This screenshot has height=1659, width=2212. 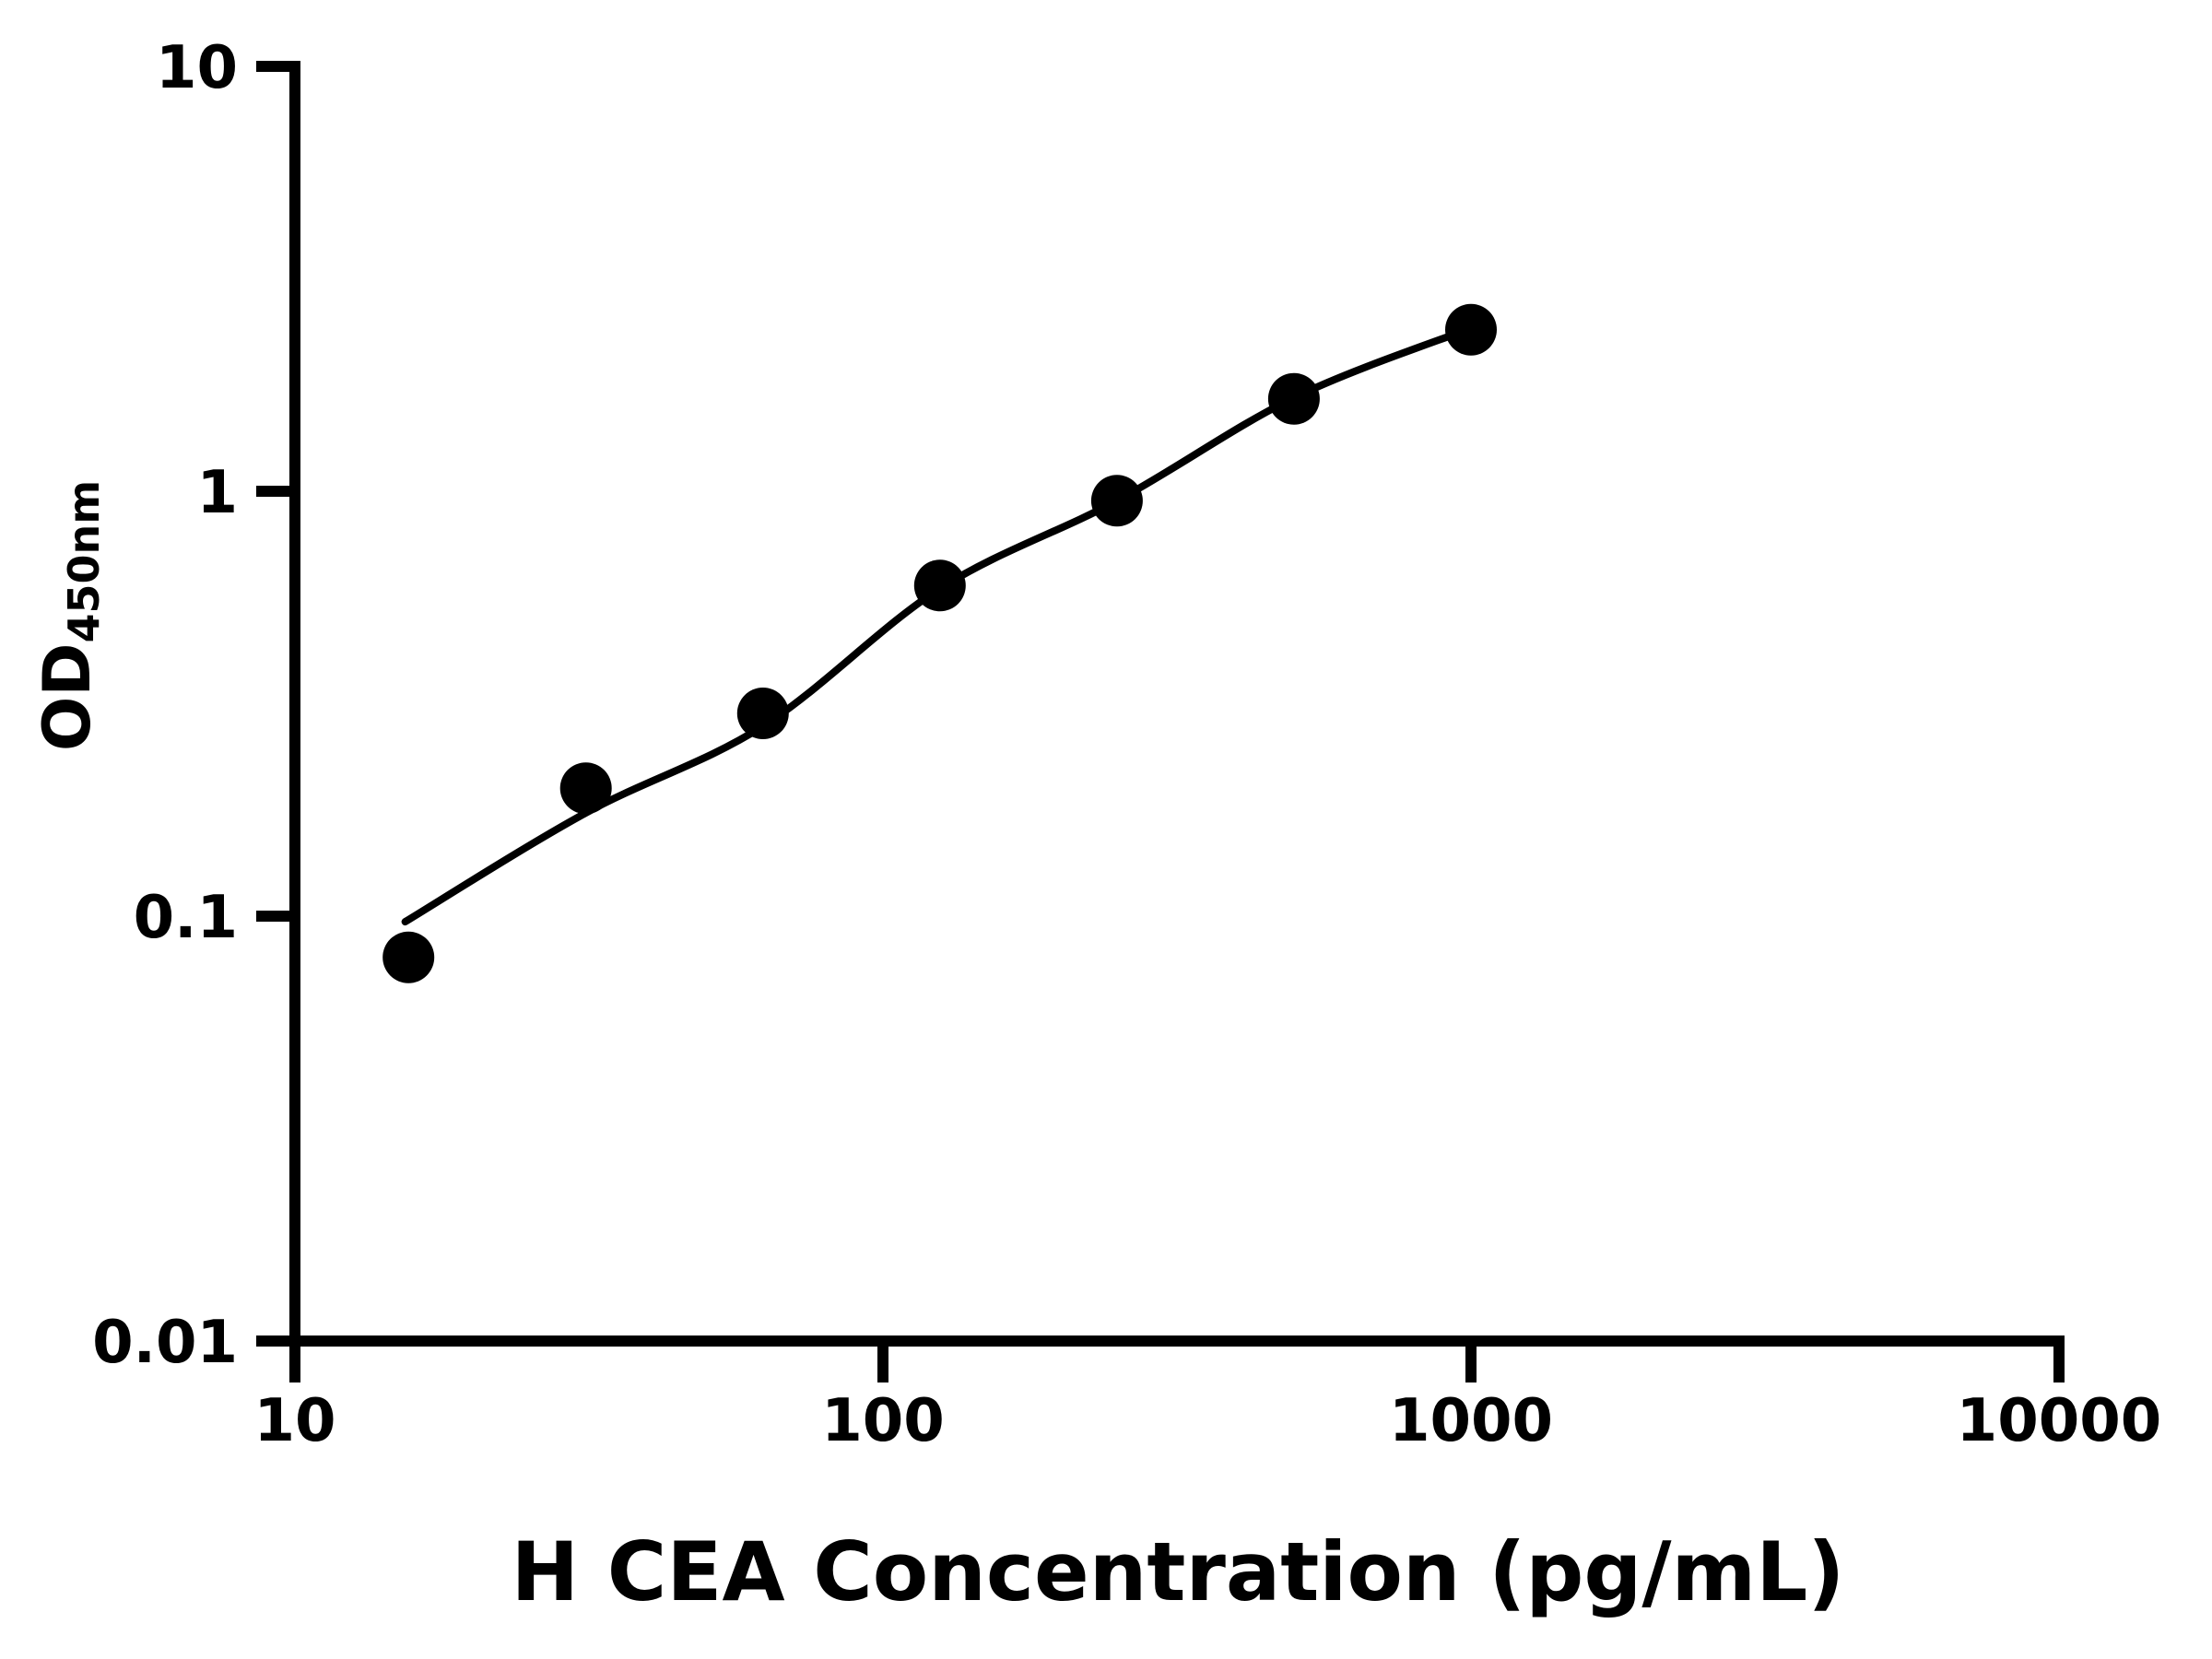 I want to click on x-tick-label: 10, so click(x=294, y=1421).